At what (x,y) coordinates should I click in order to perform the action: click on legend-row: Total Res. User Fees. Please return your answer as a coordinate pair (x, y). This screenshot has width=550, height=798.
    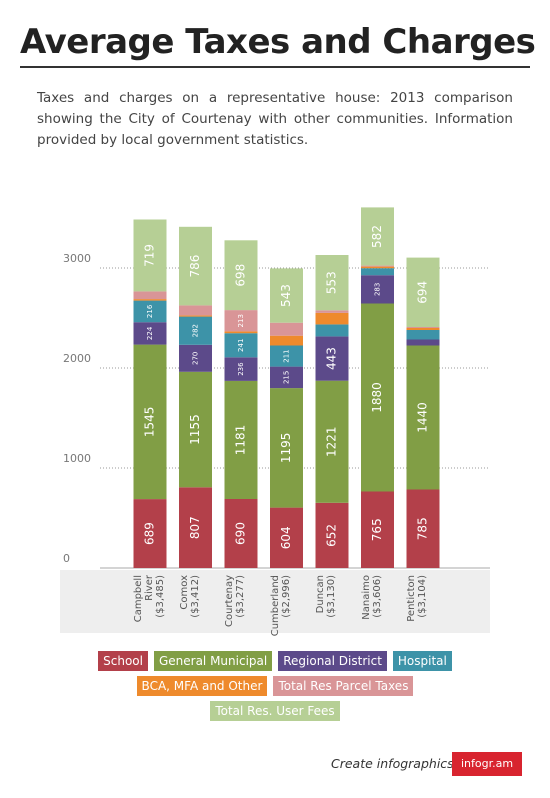
    Looking at the image, I should click on (275, 711).